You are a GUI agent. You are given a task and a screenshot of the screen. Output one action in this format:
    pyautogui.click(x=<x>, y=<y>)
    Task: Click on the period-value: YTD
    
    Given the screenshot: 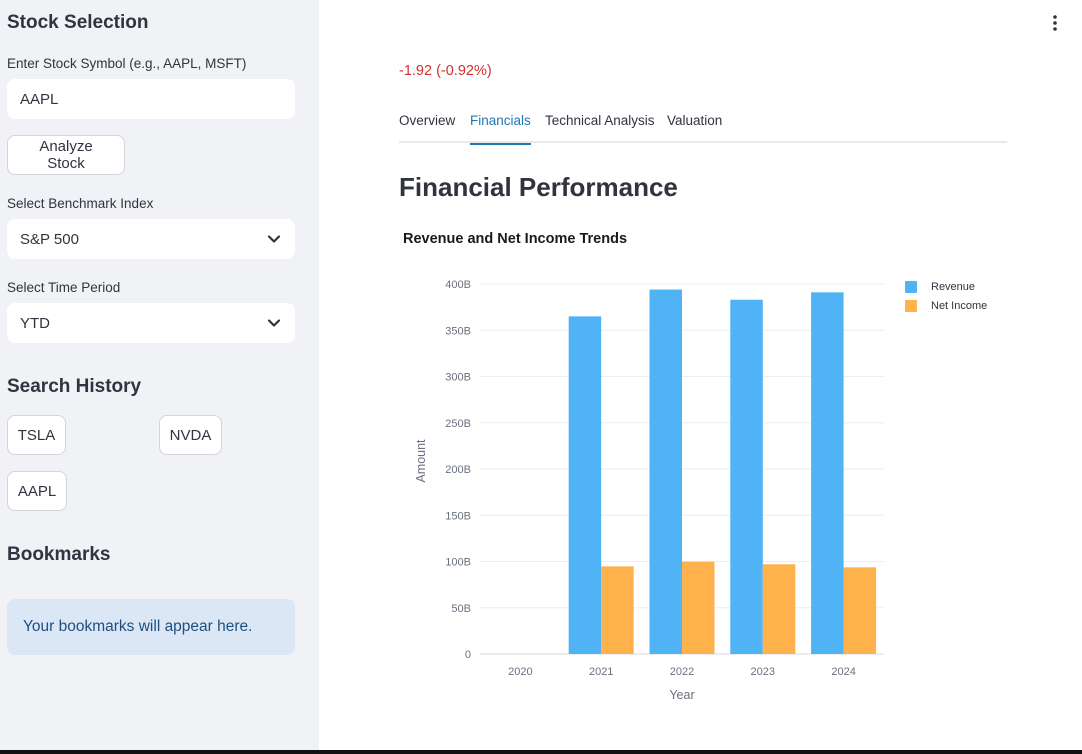 What is the action you would take?
    pyautogui.click(x=35, y=323)
    